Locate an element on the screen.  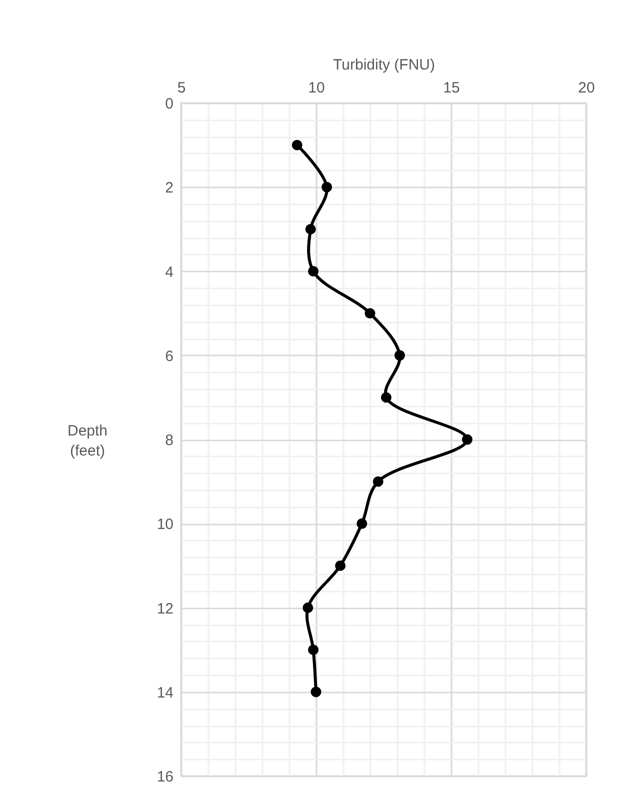
y-tick-label: 14 is located at coordinates (165, 693).